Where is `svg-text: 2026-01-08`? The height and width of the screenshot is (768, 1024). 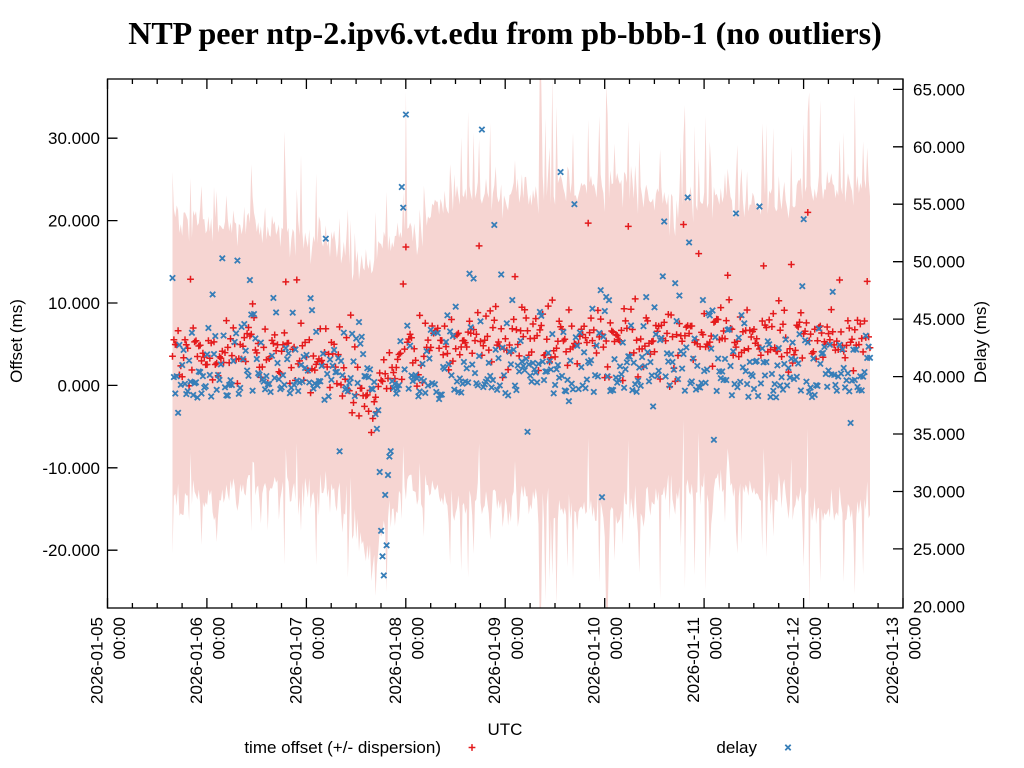
svg-text: 2026-01-08 is located at coordinates (395, 660).